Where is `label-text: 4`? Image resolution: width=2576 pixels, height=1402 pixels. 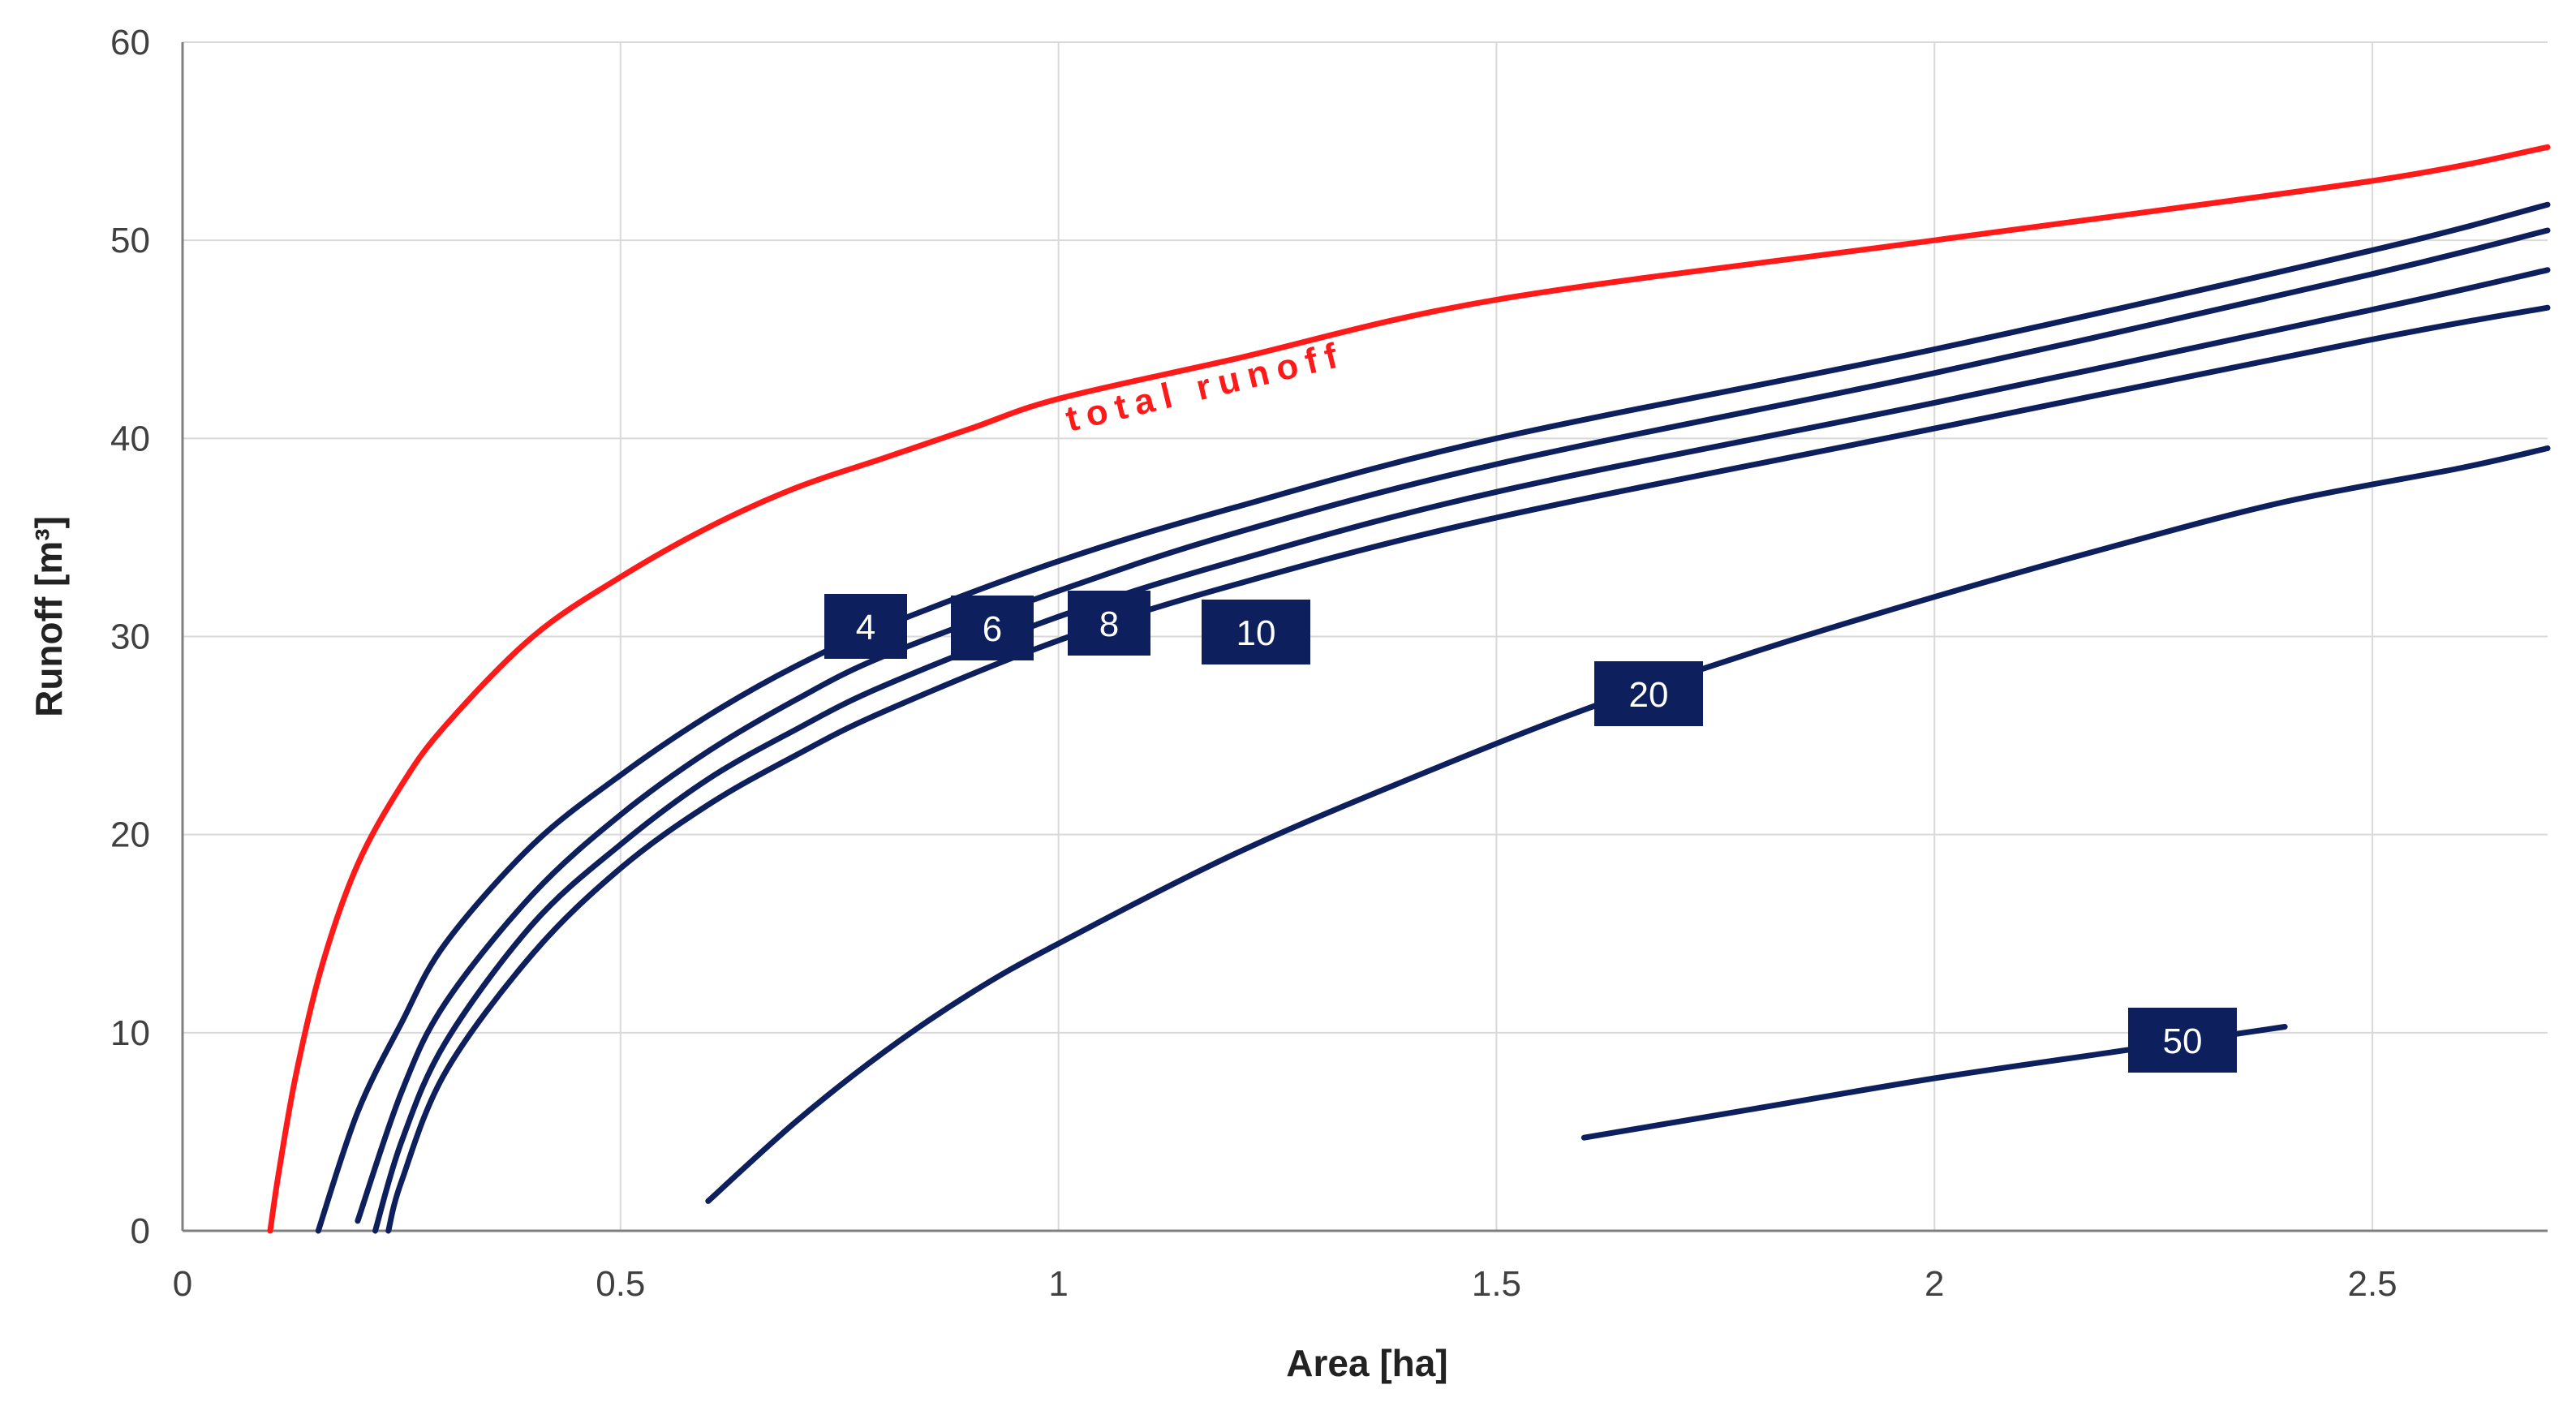 label-text: 4 is located at coordinates (866, 627).